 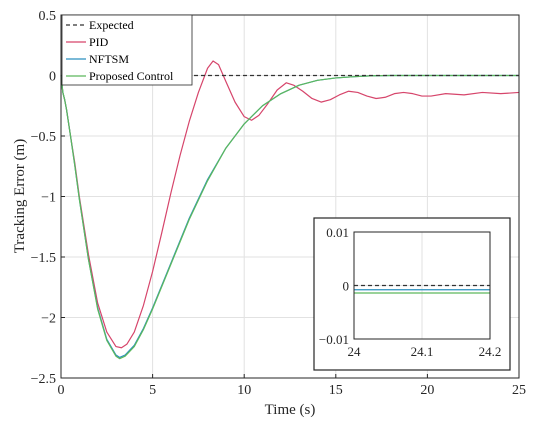 What do you see at coordinates (337, 232) in the screenshot?
I see `inset-y-tick-label-0-01: 0.01` at bounding box center [337, 232].